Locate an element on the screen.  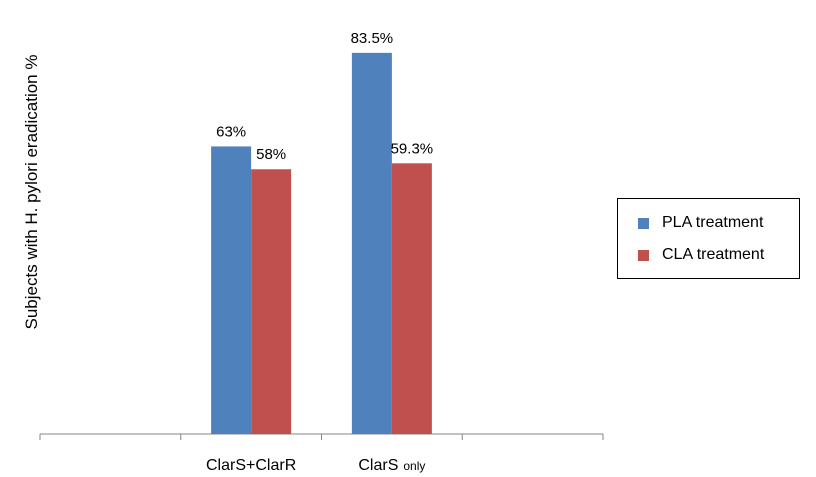
x-tick-label: ClarS only is located at coordinates (391, 465).